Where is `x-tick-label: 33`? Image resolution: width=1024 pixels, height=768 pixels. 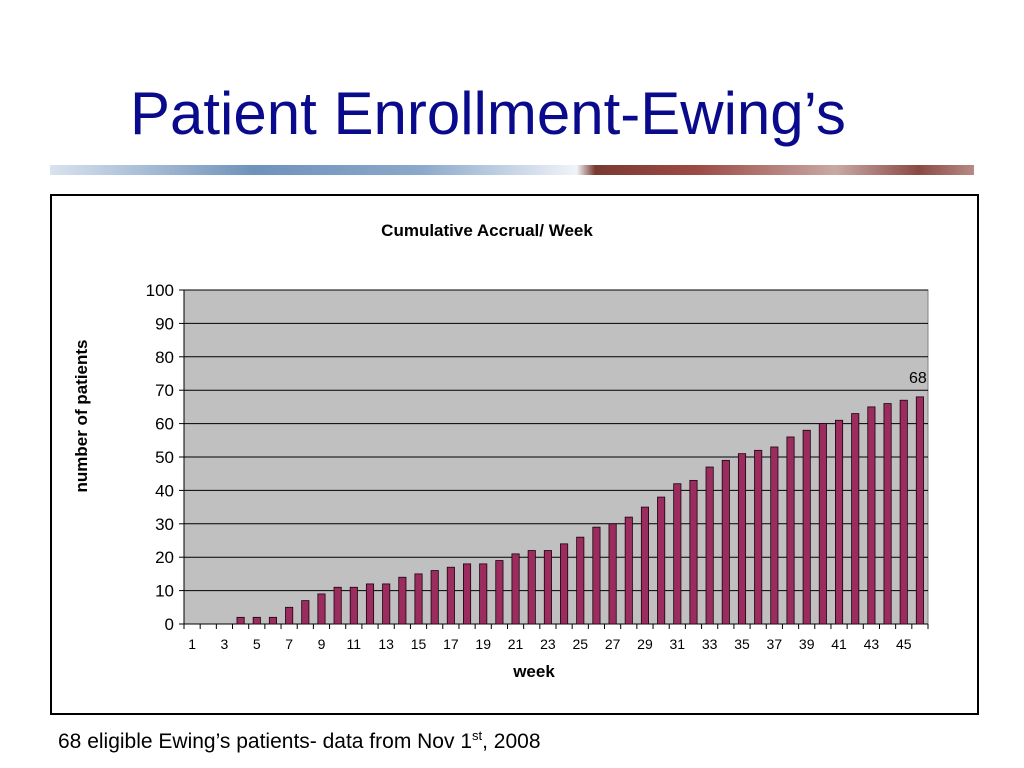 x-tick-label: 33 is located at coordinates (710, 644).